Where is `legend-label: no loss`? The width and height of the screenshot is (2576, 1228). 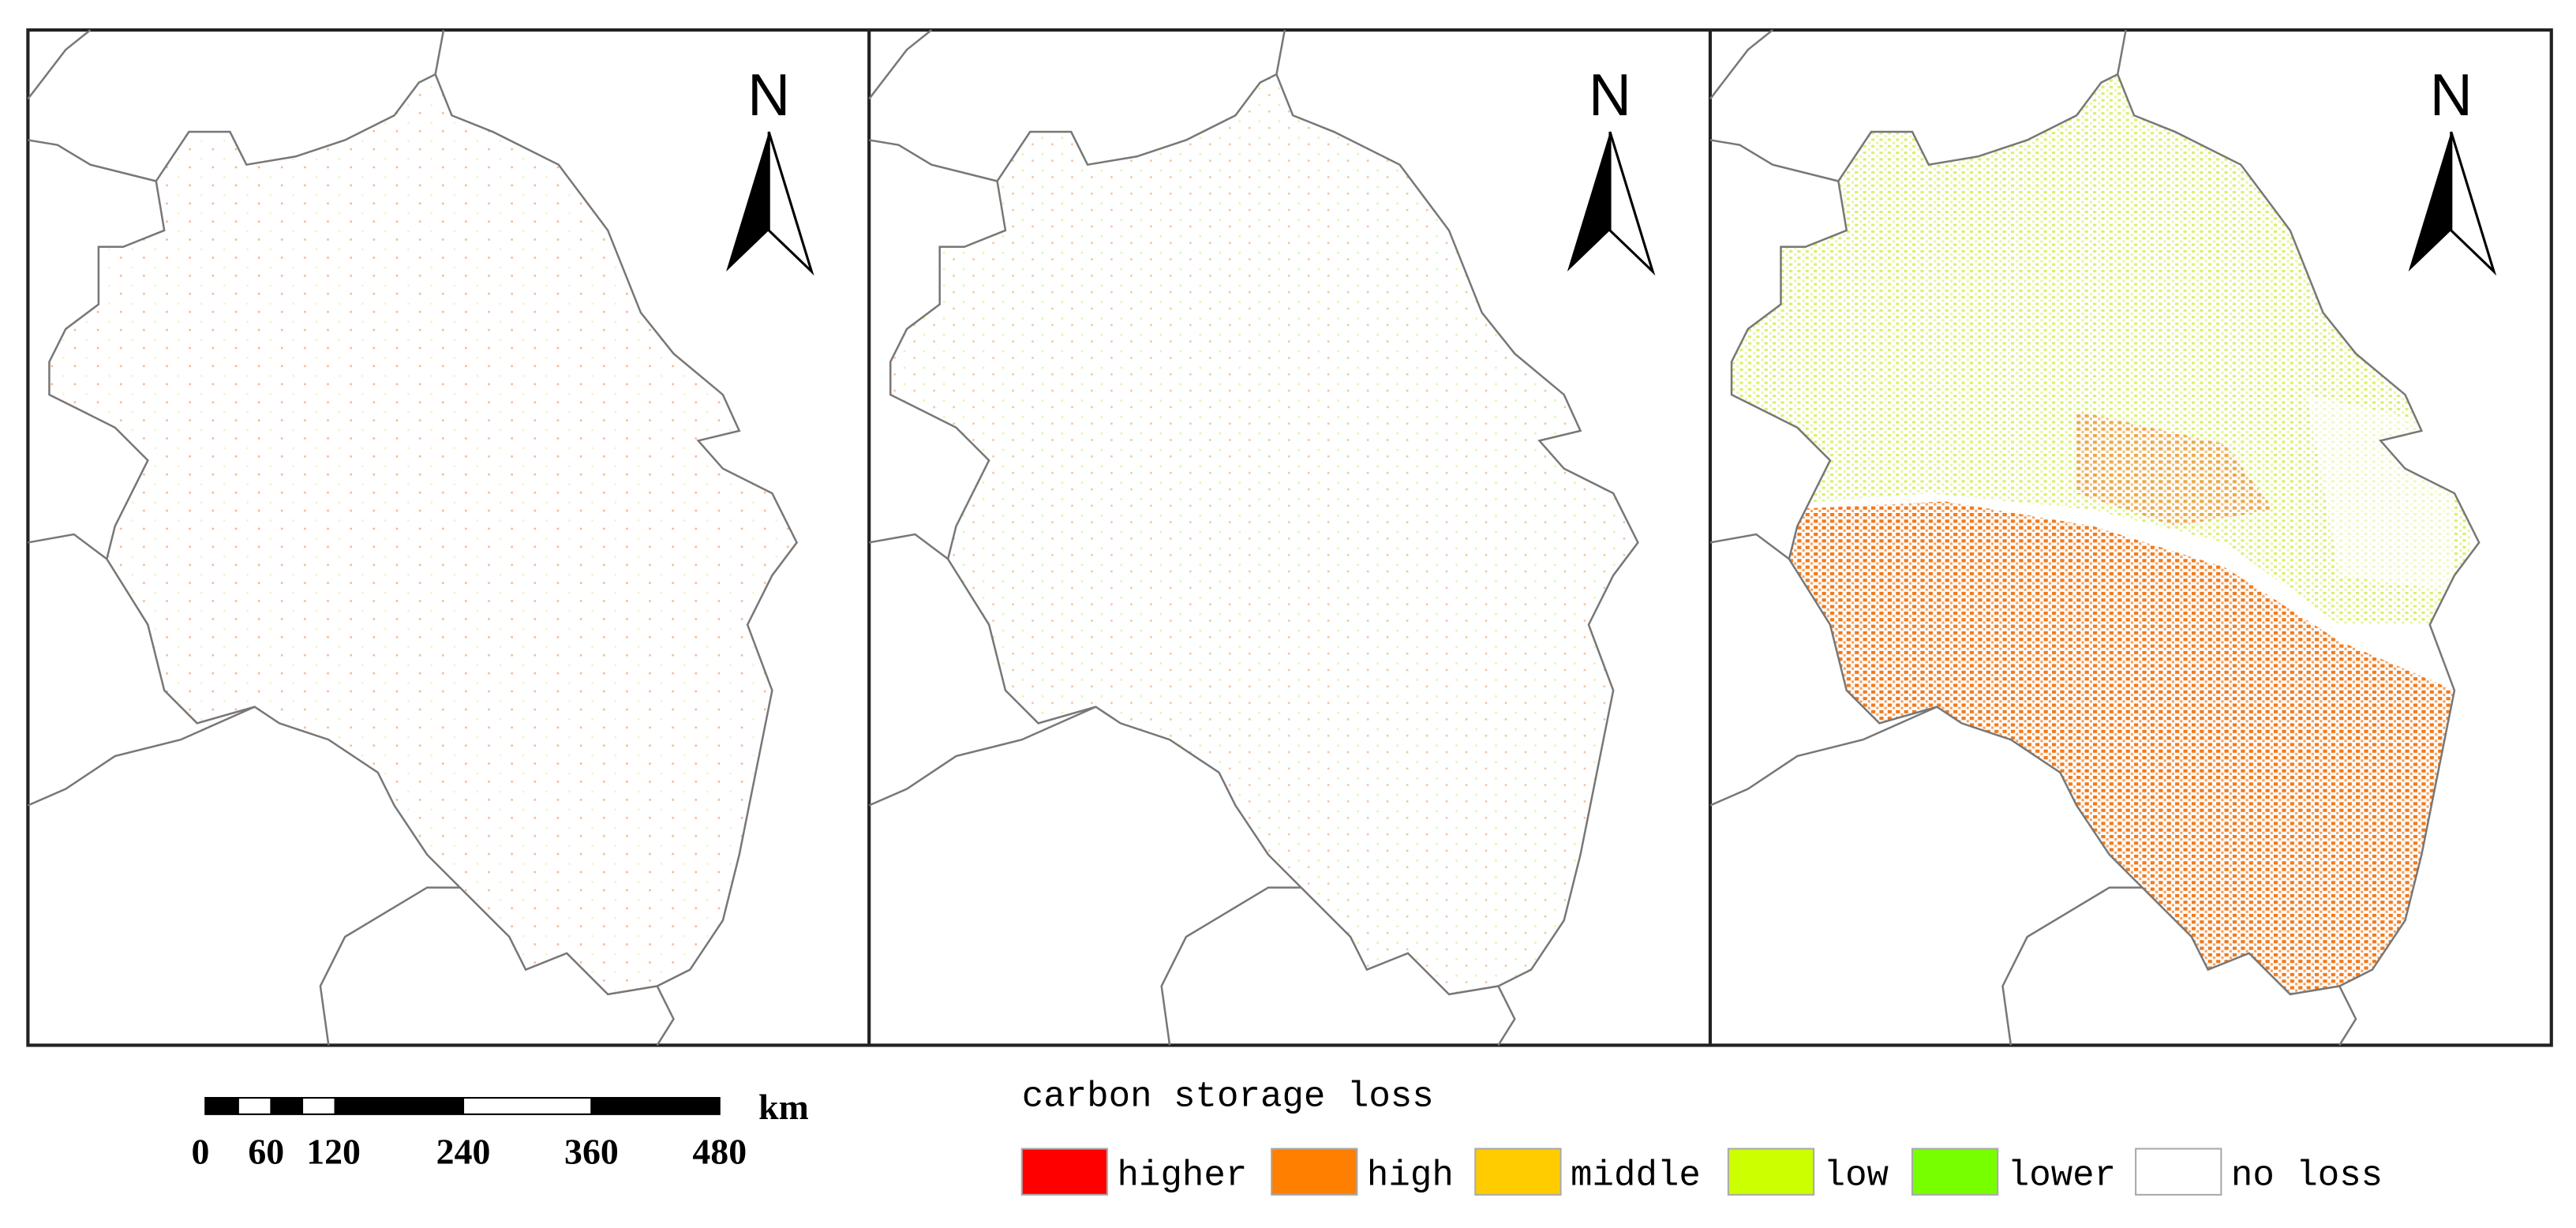 legend-label: no loss is located at coordinates (2307, 1175).